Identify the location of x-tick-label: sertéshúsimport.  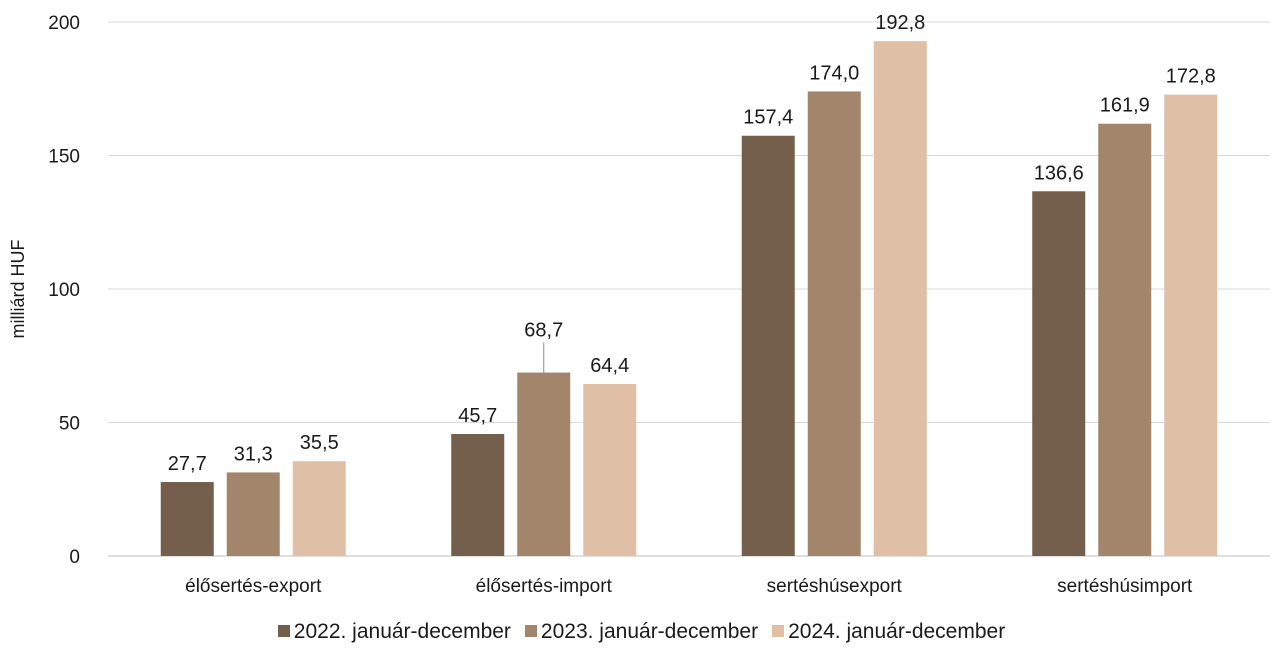
(1125, 586).